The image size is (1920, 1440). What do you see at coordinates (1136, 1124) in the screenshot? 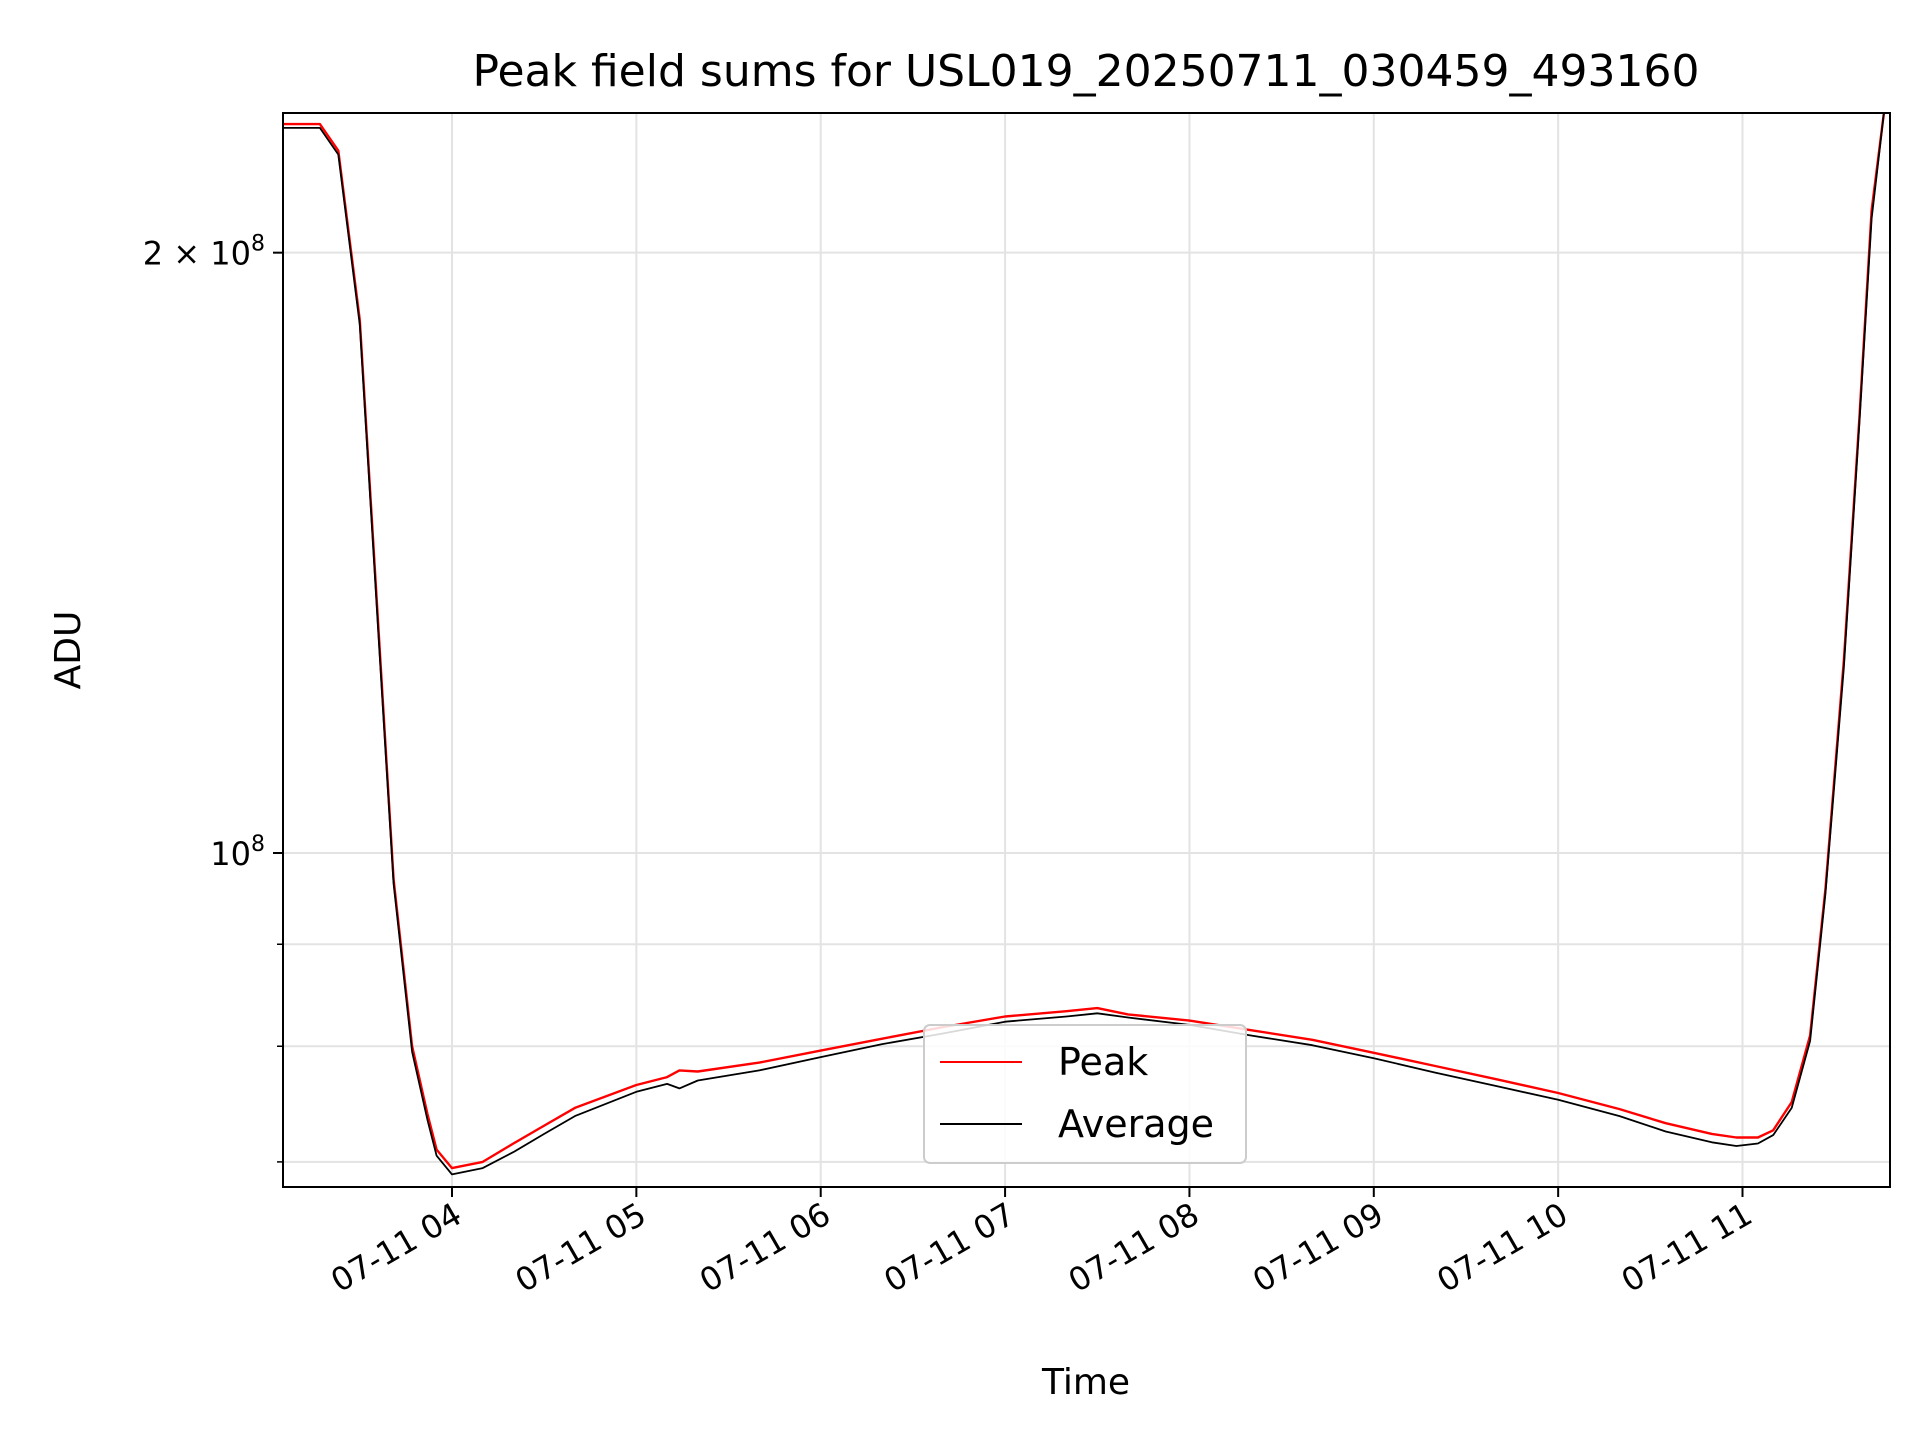
I see `legend-label-average: Average` at bounding box center [1136, 1124].